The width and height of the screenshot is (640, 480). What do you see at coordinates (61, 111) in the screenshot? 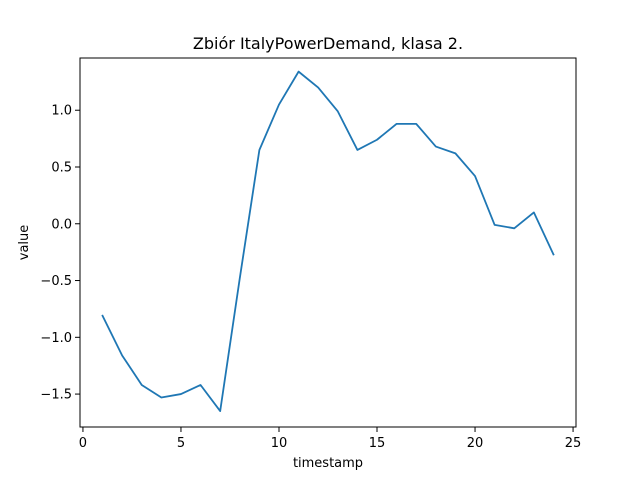
I see `y-tick-label: 1.0` at bounding box center [61, 111].